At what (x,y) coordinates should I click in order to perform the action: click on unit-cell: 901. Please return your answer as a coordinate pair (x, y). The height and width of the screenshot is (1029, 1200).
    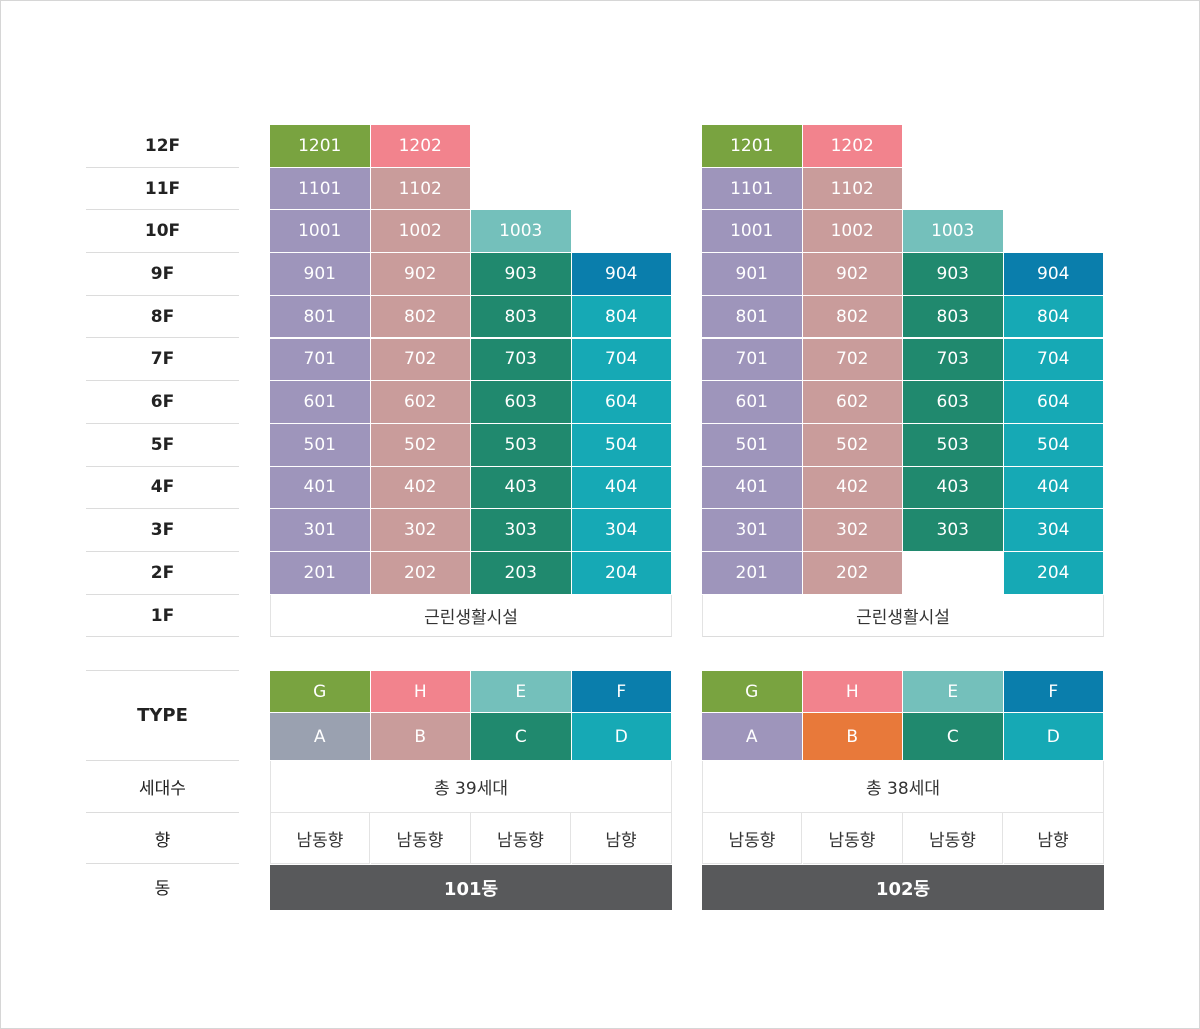
    Looking at the image, I should click on (752, 274).